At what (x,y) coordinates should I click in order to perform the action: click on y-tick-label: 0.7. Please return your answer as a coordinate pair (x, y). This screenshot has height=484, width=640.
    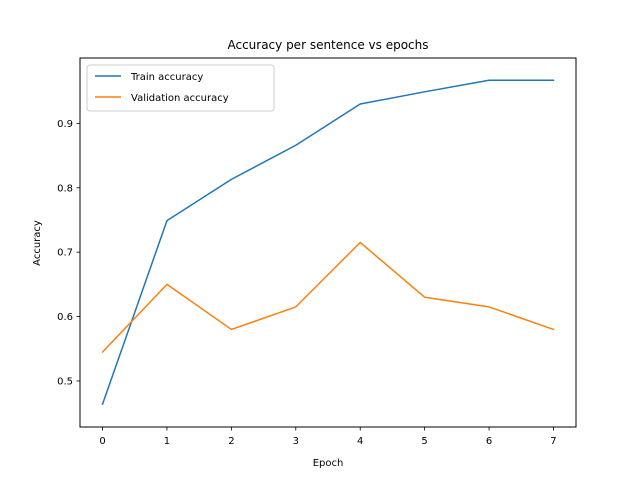
    Looking at the image, I should click on (65, 253).